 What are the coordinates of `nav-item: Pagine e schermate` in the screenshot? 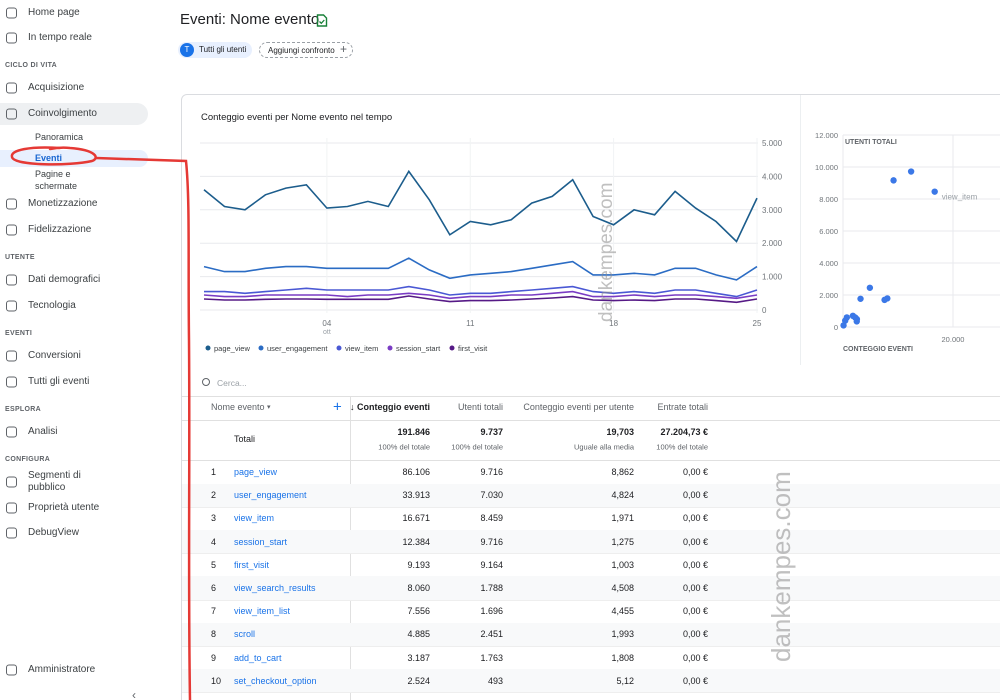 It's located at (56, 180).